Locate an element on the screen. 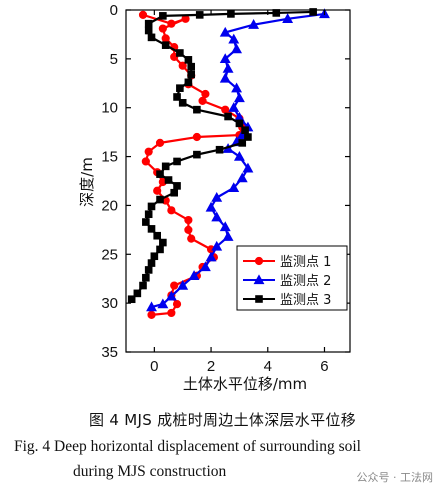 The height and width of the screenshot is (497, 445). x-tick-label: 0 is located at coordinates (154, 366).